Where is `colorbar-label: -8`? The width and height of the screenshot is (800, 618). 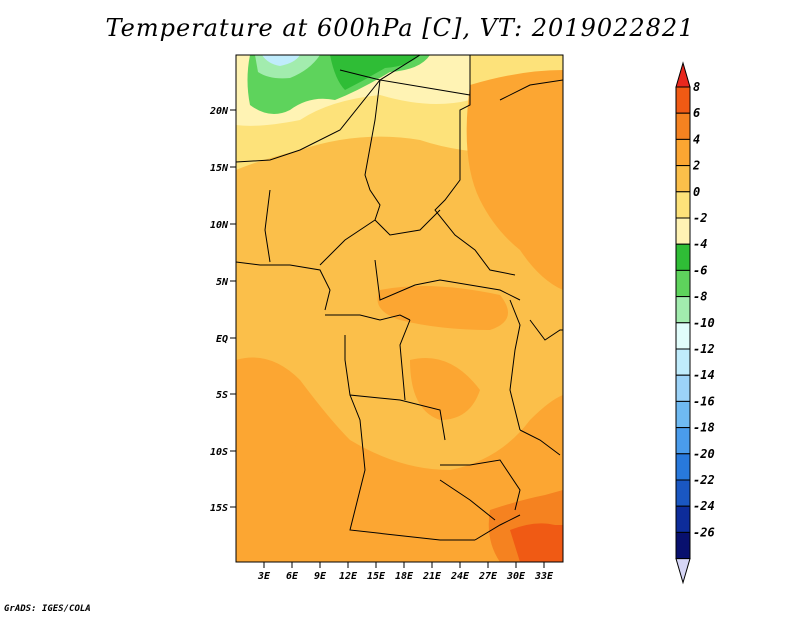
colorbar-label: -8 is located at coordinates (700, 297).